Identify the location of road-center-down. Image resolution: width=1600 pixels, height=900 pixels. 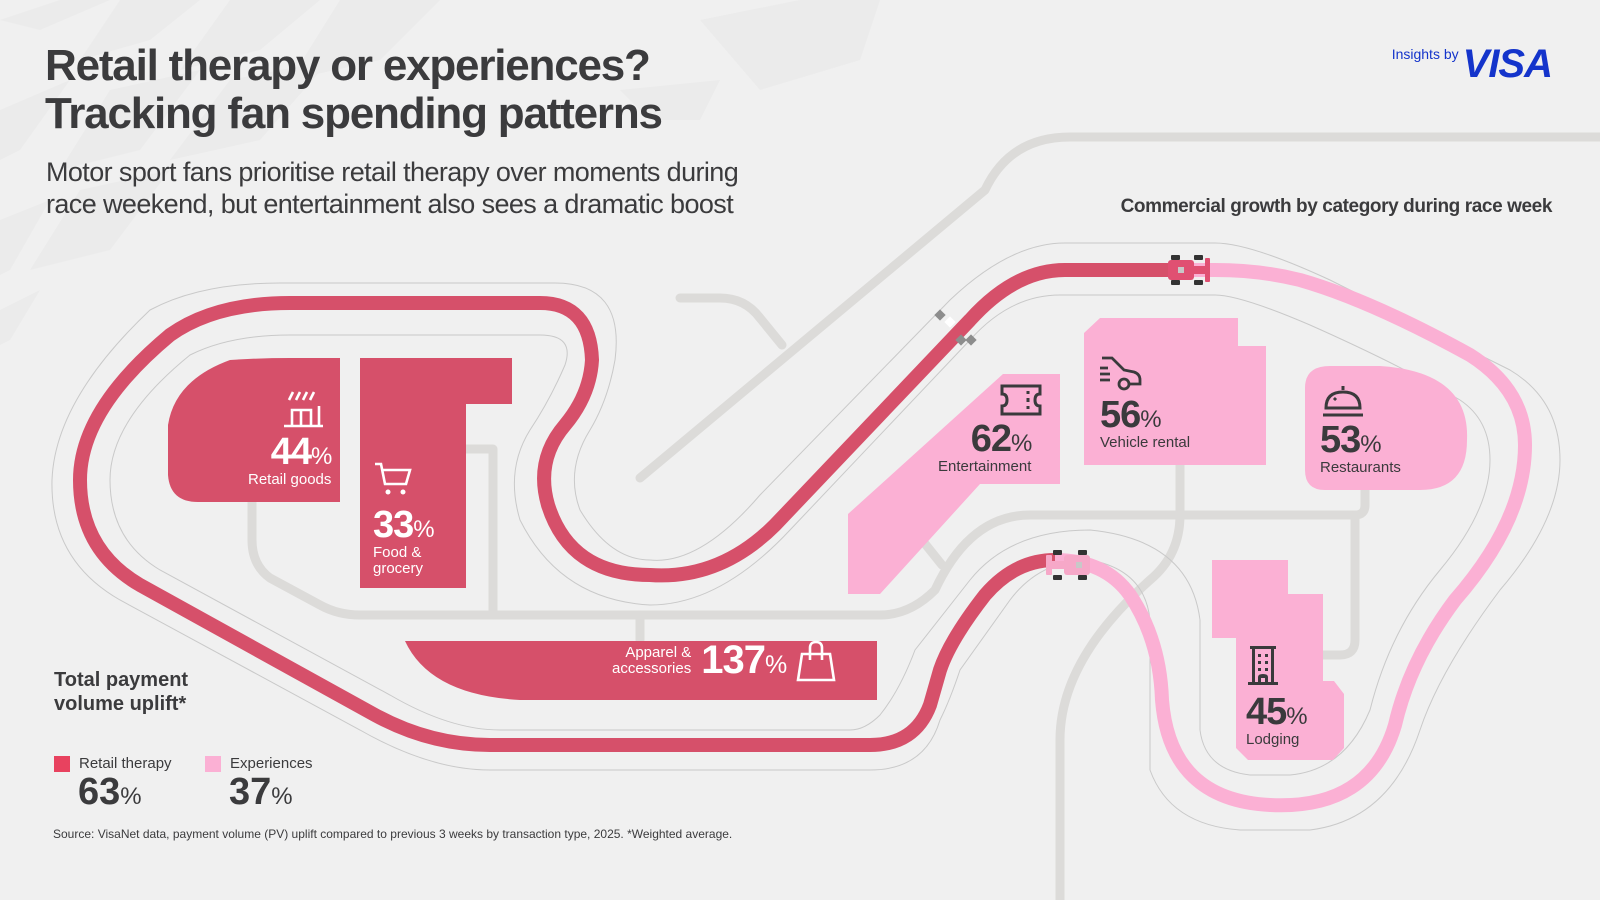
(1120, 705).